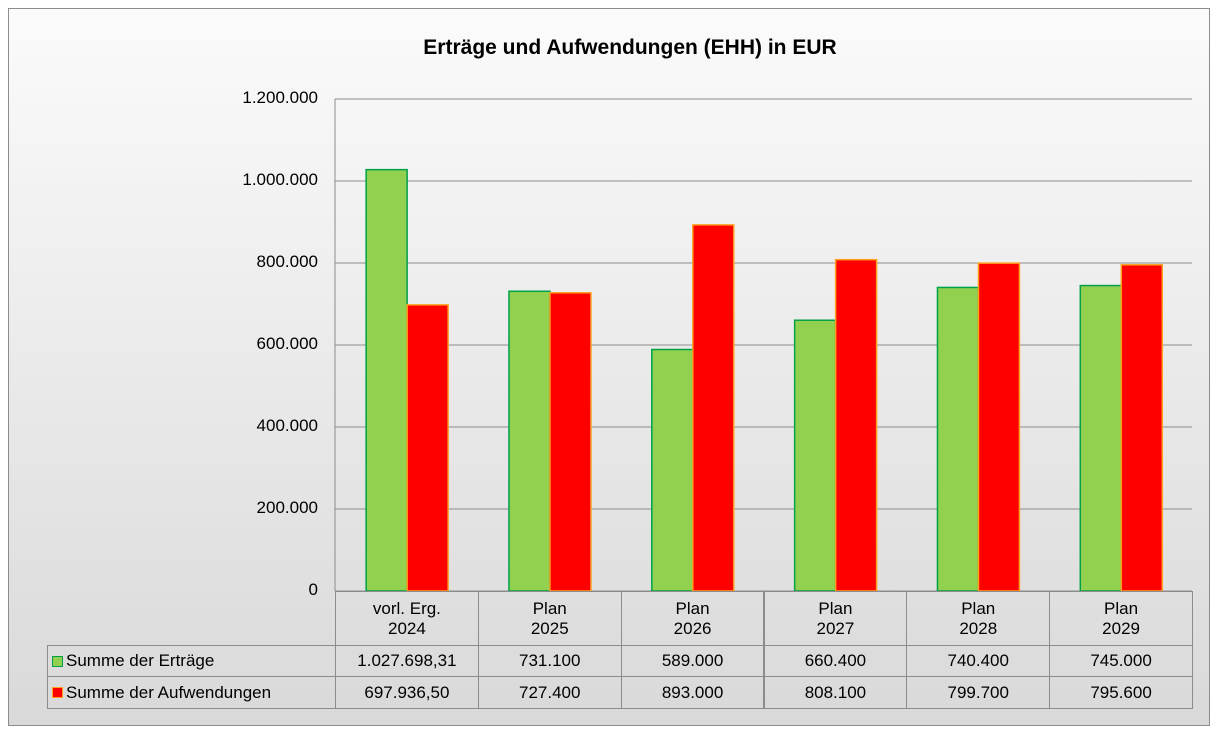  What do you see at coordinates (407, 618) in the screenshot?
I see `category-label: vorl. Erg. 2024` at bounding box center [407, 618].